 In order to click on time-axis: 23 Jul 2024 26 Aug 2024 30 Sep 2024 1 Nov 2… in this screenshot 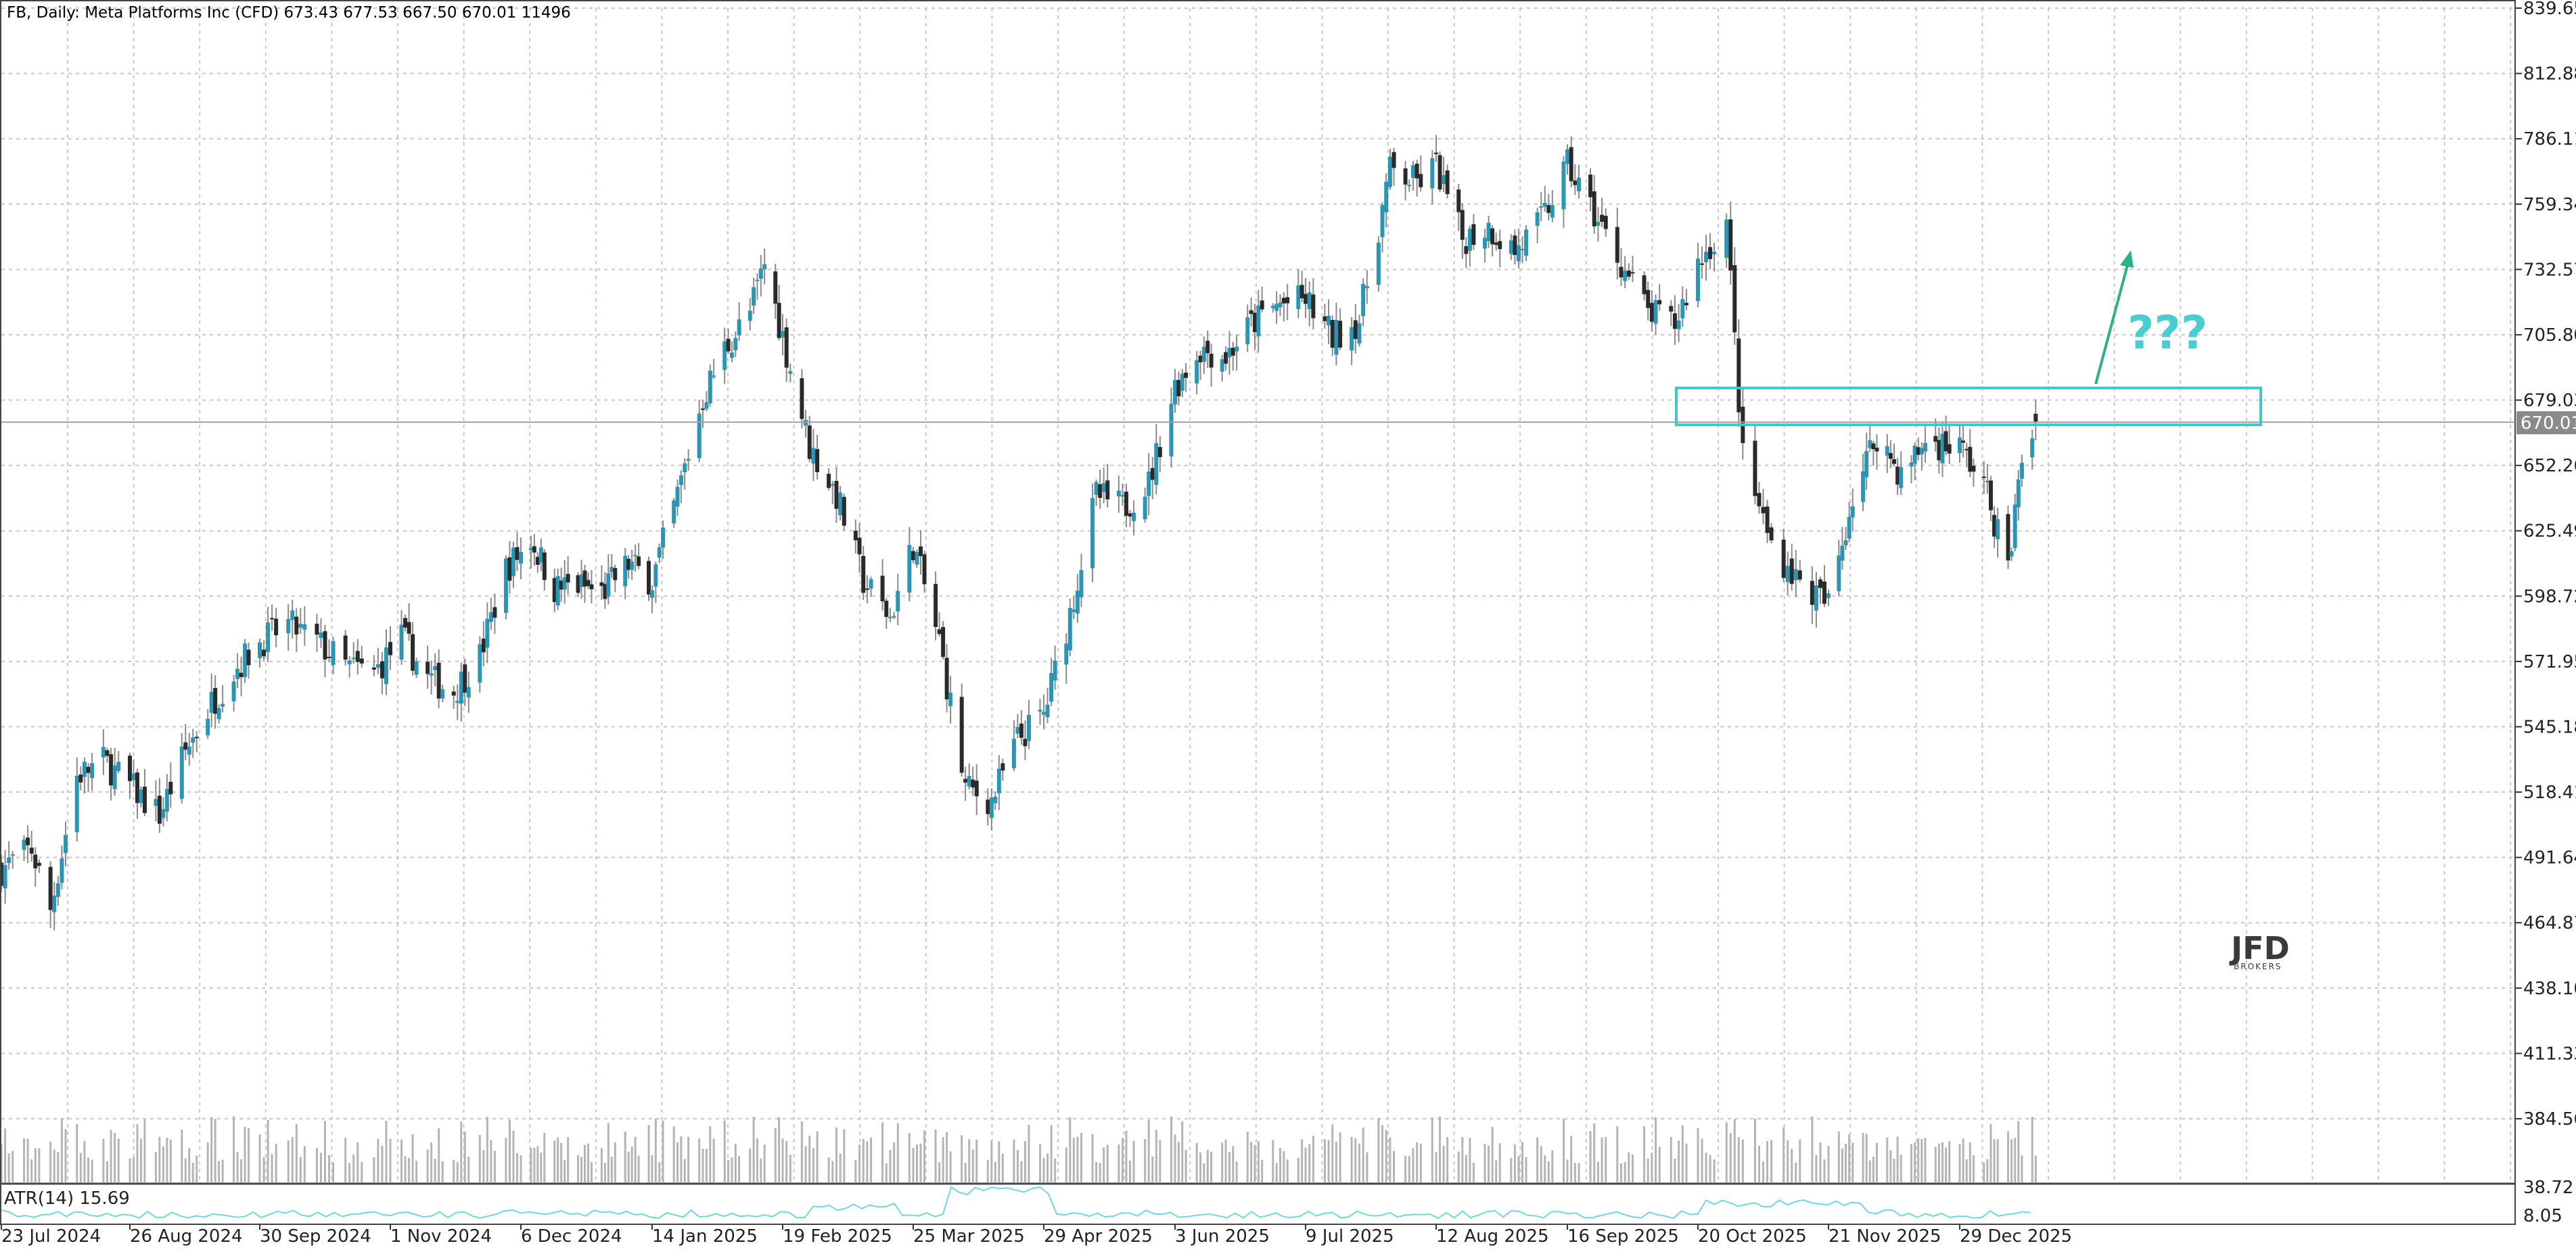, I will do `click(1036, 1235)`.